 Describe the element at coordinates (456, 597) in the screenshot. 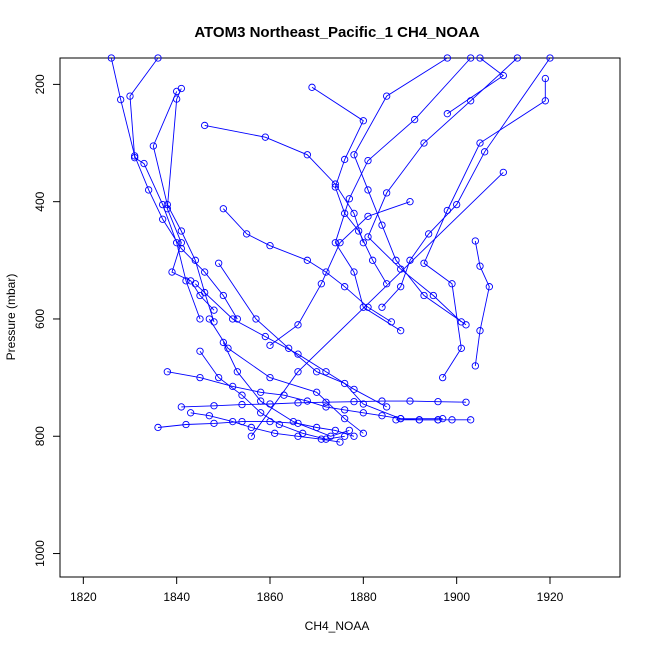

I see `x-tick-label: 1900` at that location.